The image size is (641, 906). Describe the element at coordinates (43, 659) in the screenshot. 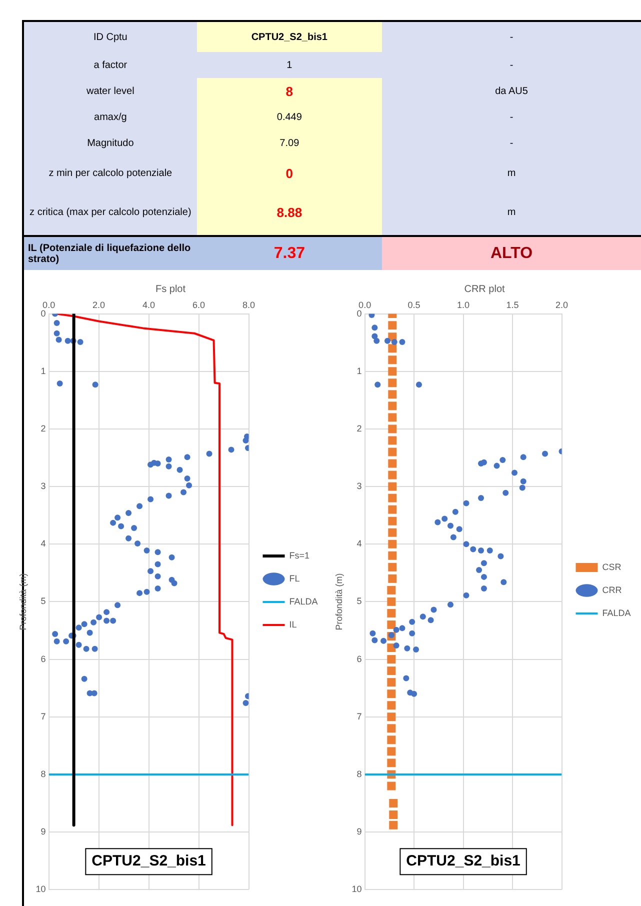

I see `y-tick-label: 6` at that location.